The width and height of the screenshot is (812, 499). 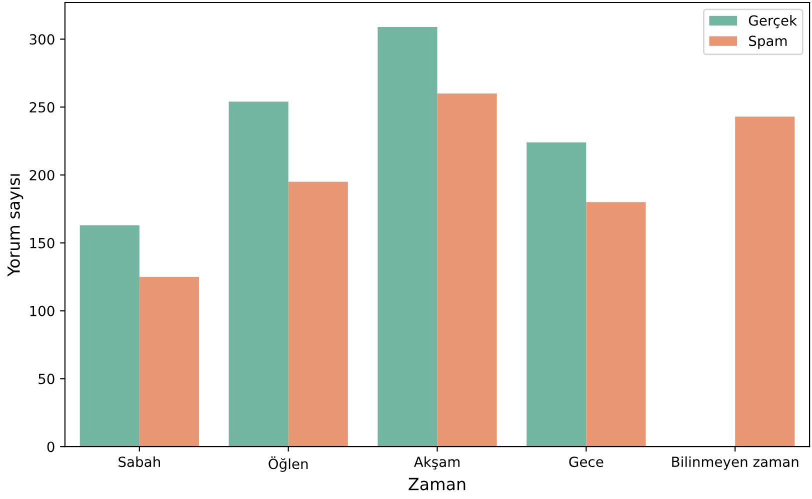 What do you see at coordinates (50, 447) in the screenshot?
I see `y-tick-label: 0` at bounding box center [50, 447].